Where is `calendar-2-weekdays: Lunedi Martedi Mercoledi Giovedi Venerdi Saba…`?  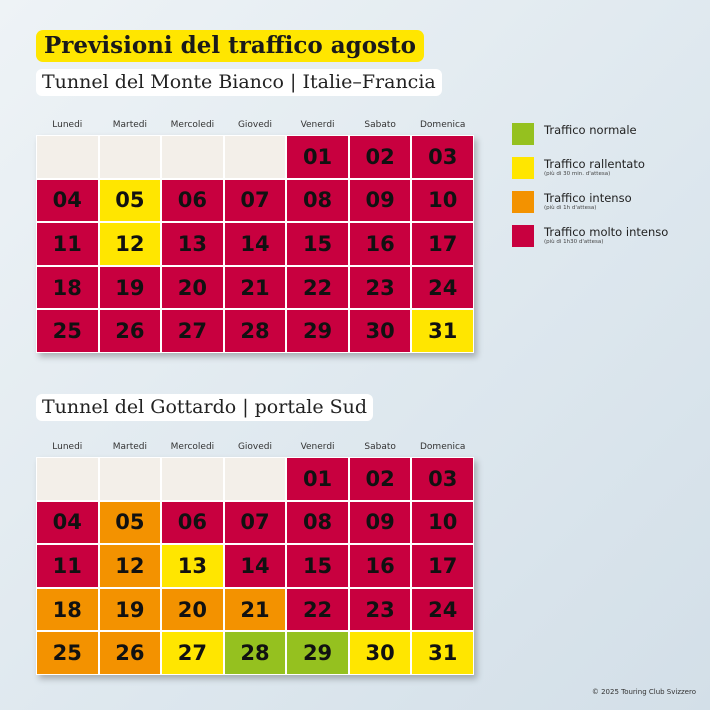 calendar-2-weekdays: Lunedi Martedi Mercoledi Giovedi Venerdi Saba… is located at coordinates (255, 447).